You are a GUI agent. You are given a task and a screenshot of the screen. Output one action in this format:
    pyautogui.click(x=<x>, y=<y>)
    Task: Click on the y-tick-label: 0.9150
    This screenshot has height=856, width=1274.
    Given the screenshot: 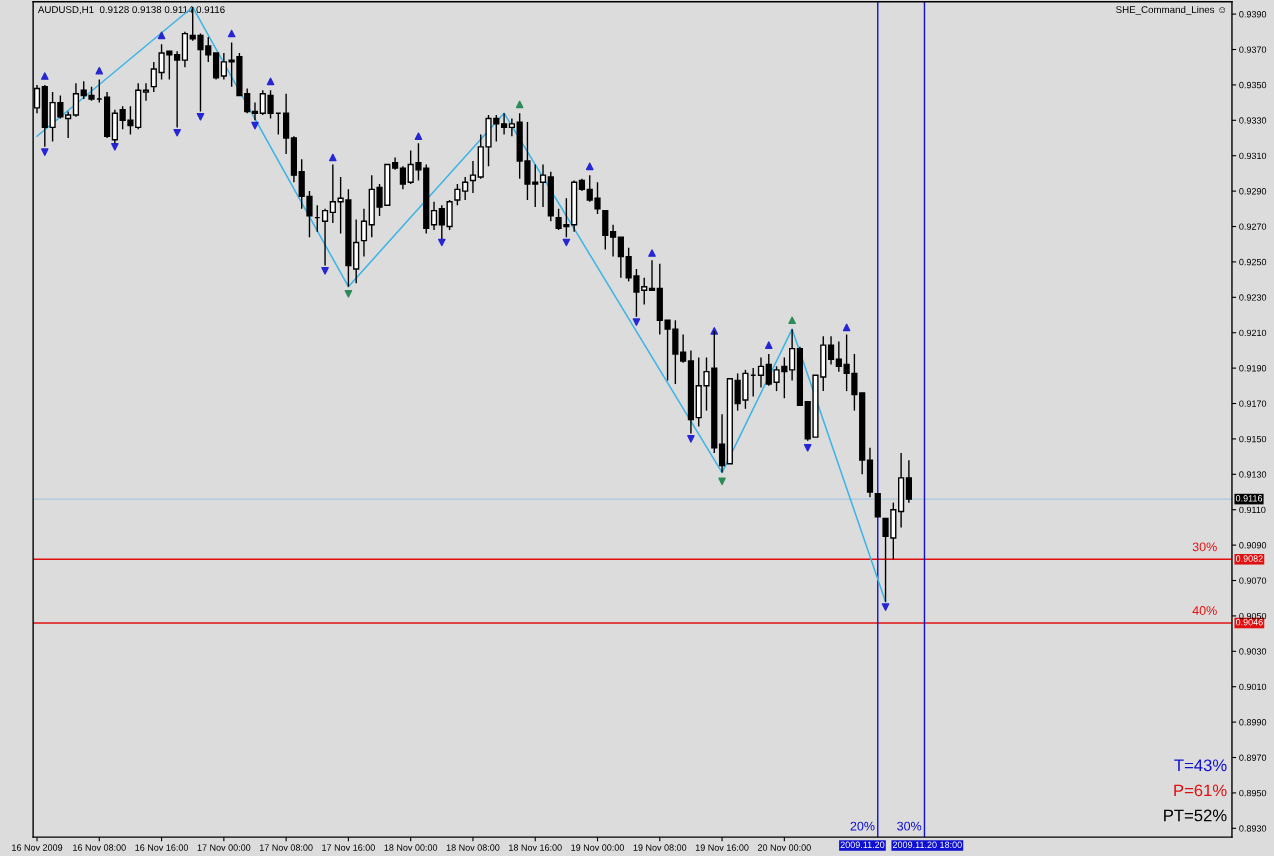 What is the action you would take?
    pyautogui.click(x=1253, y=439)
    